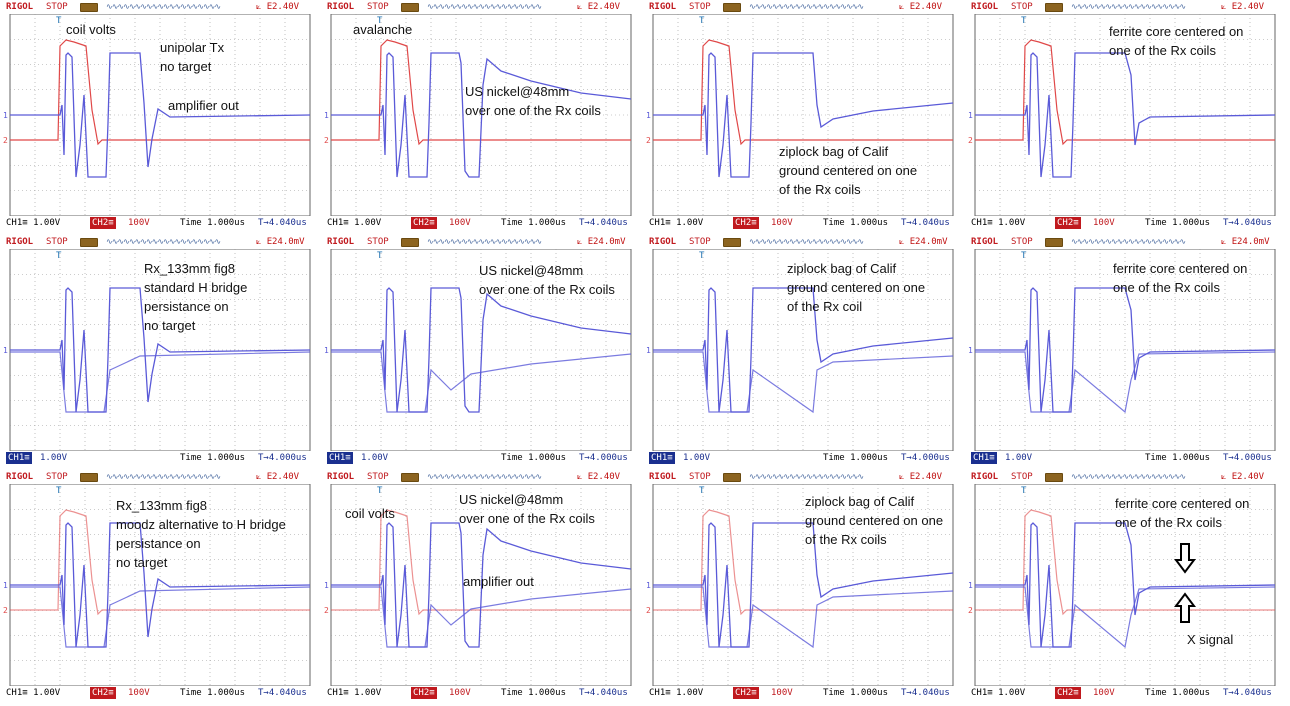 Image resolution: width=1290 pixels, height=706 pixels. I want to click on ch1-scale: CH1≡ 1.00V, so click(354, 693).